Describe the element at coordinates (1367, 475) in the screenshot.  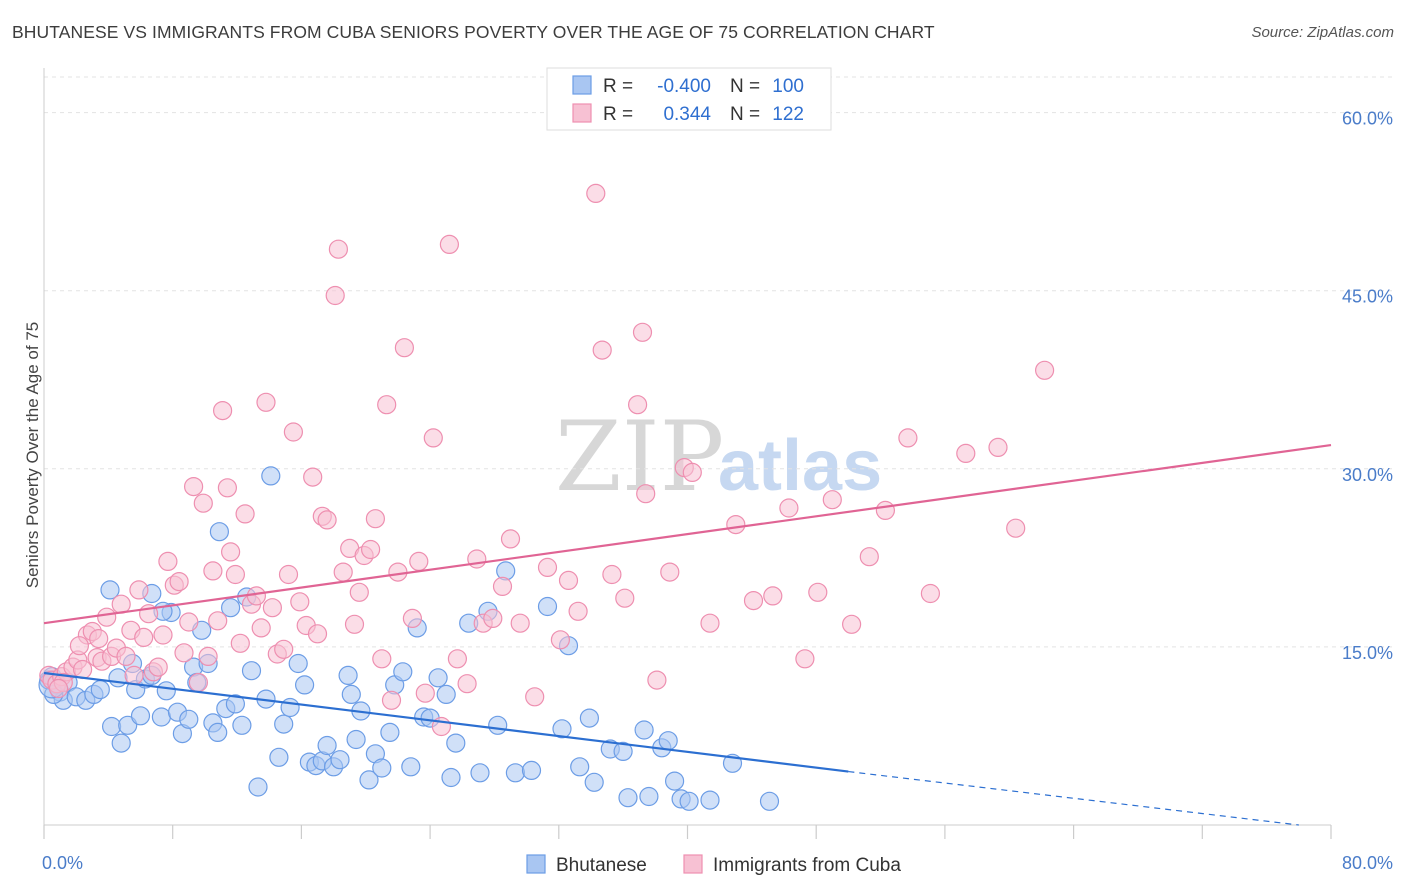
I see `y-tick-label: 30.0%` at that location.